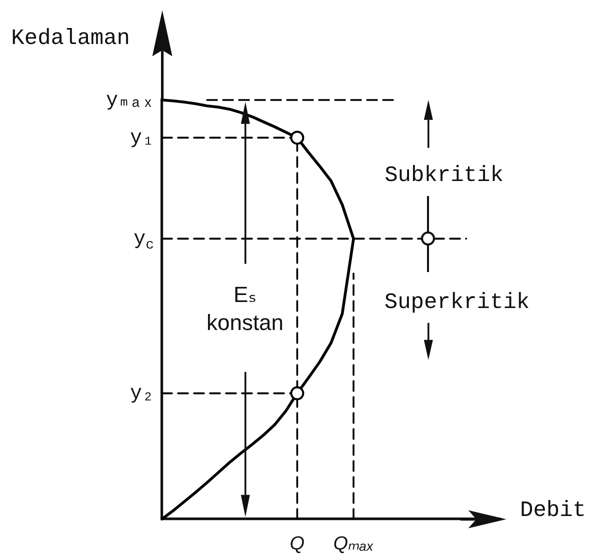 This screenshot has width=591, height=560. Describe the element at coordinates (297, 543) in the screenshot. I see `x-tick-label: Q` at that location.